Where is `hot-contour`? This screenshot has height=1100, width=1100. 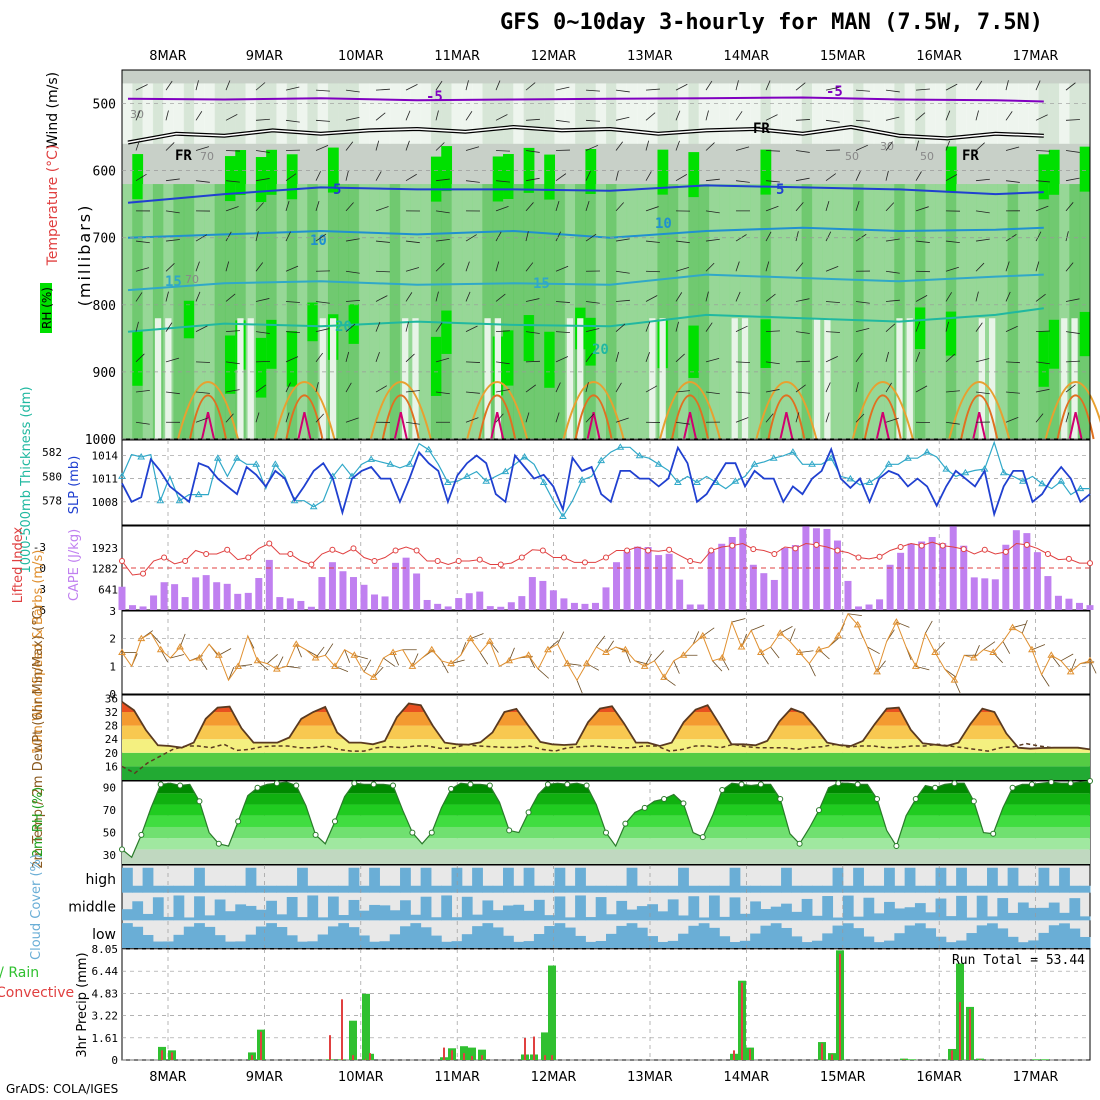
hot-contour is located at coordinates (497, 425).